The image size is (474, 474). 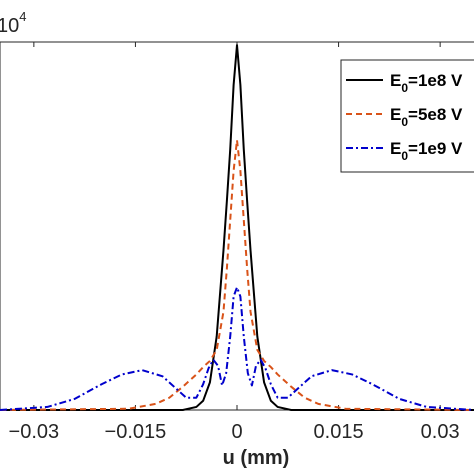 I want to click on x-tick-label: −0.015, so click(x=136, y=432).